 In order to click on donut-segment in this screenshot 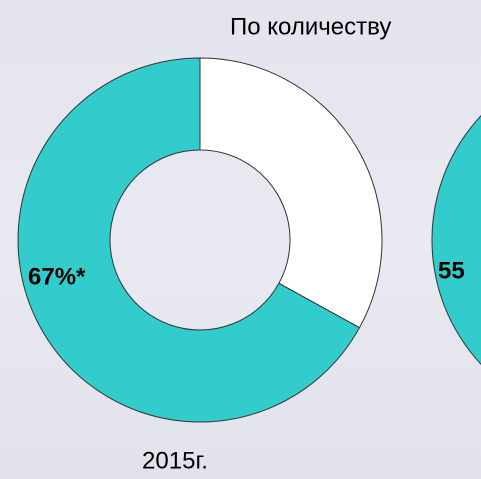, I will do `click(456, 240)`.